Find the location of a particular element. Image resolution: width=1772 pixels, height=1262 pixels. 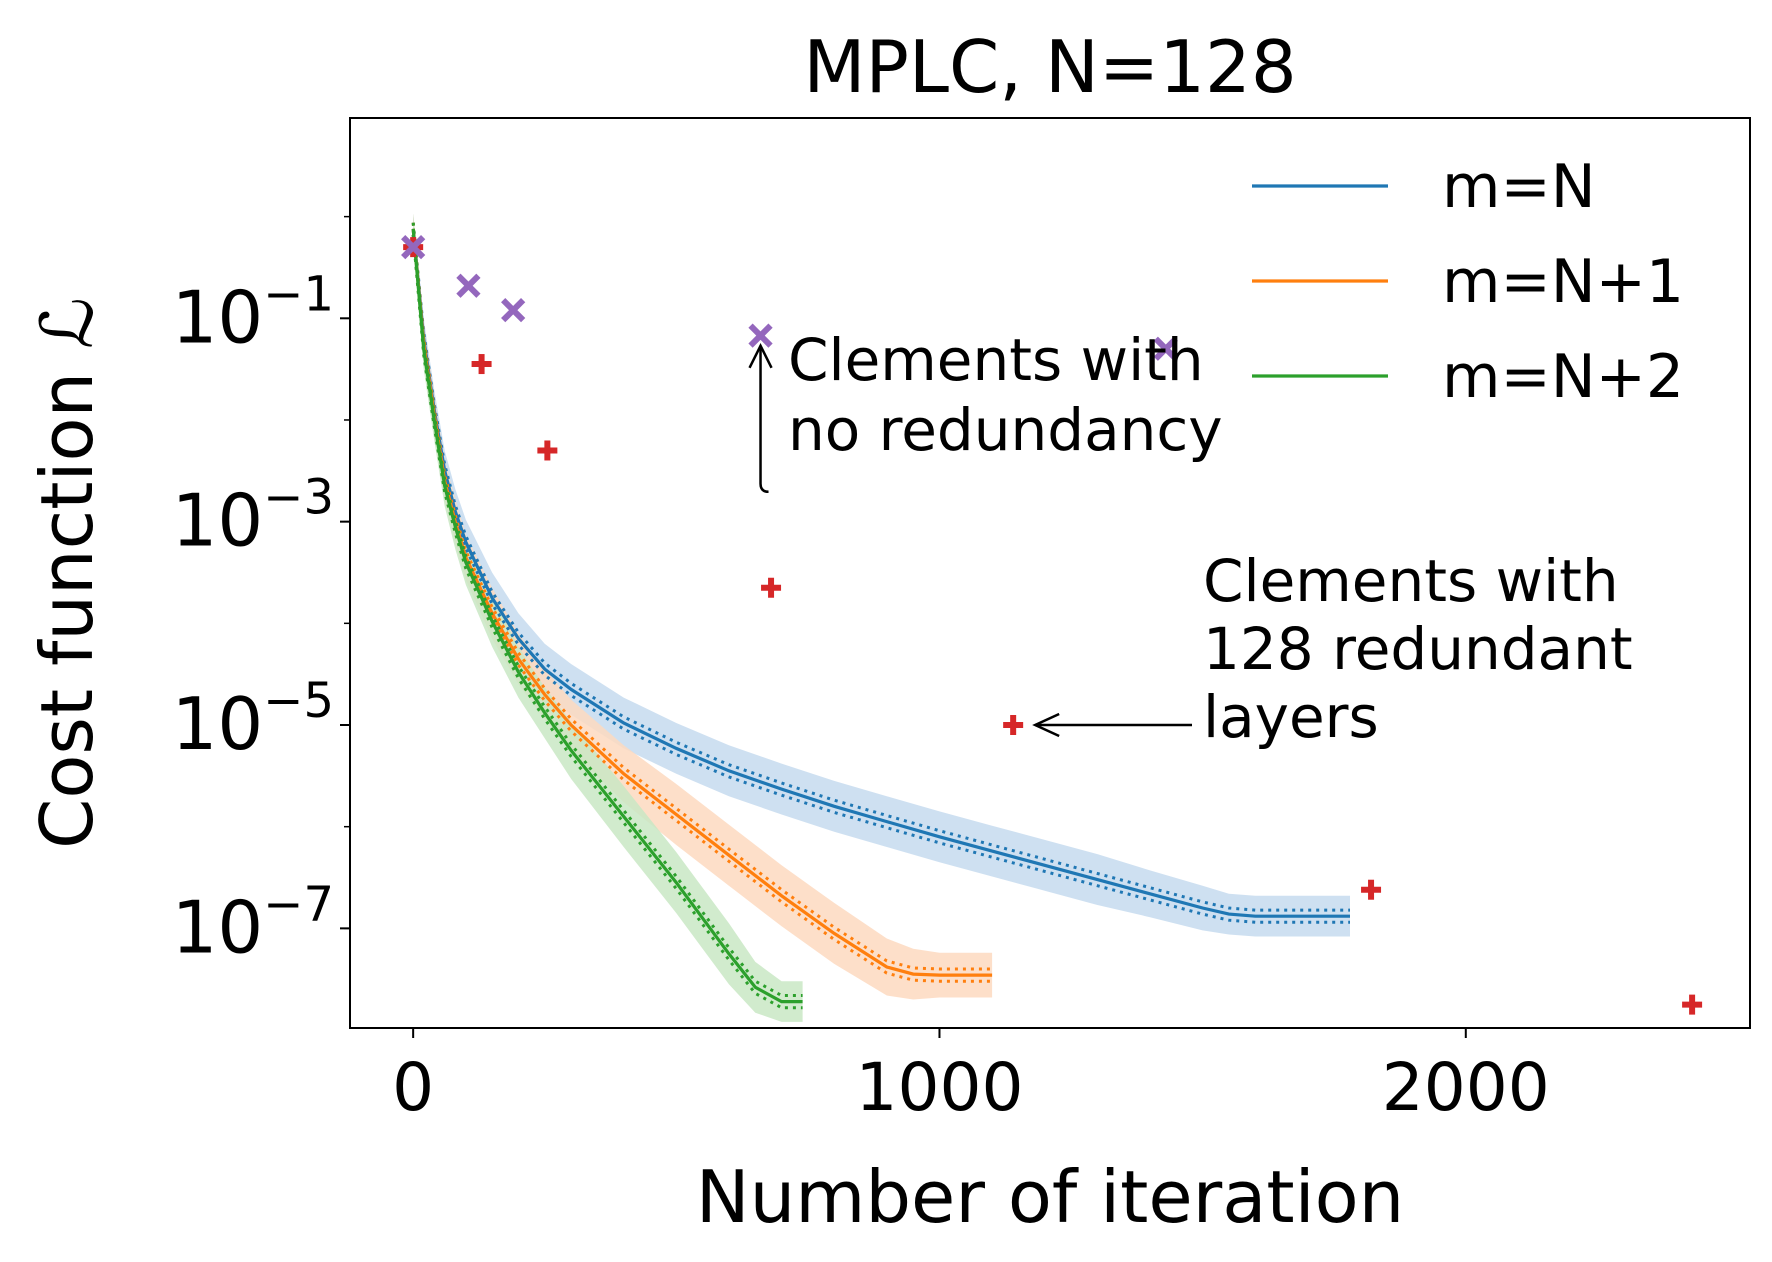

legend-label-2: m=N+1 is located at coordinates (1563, 282).